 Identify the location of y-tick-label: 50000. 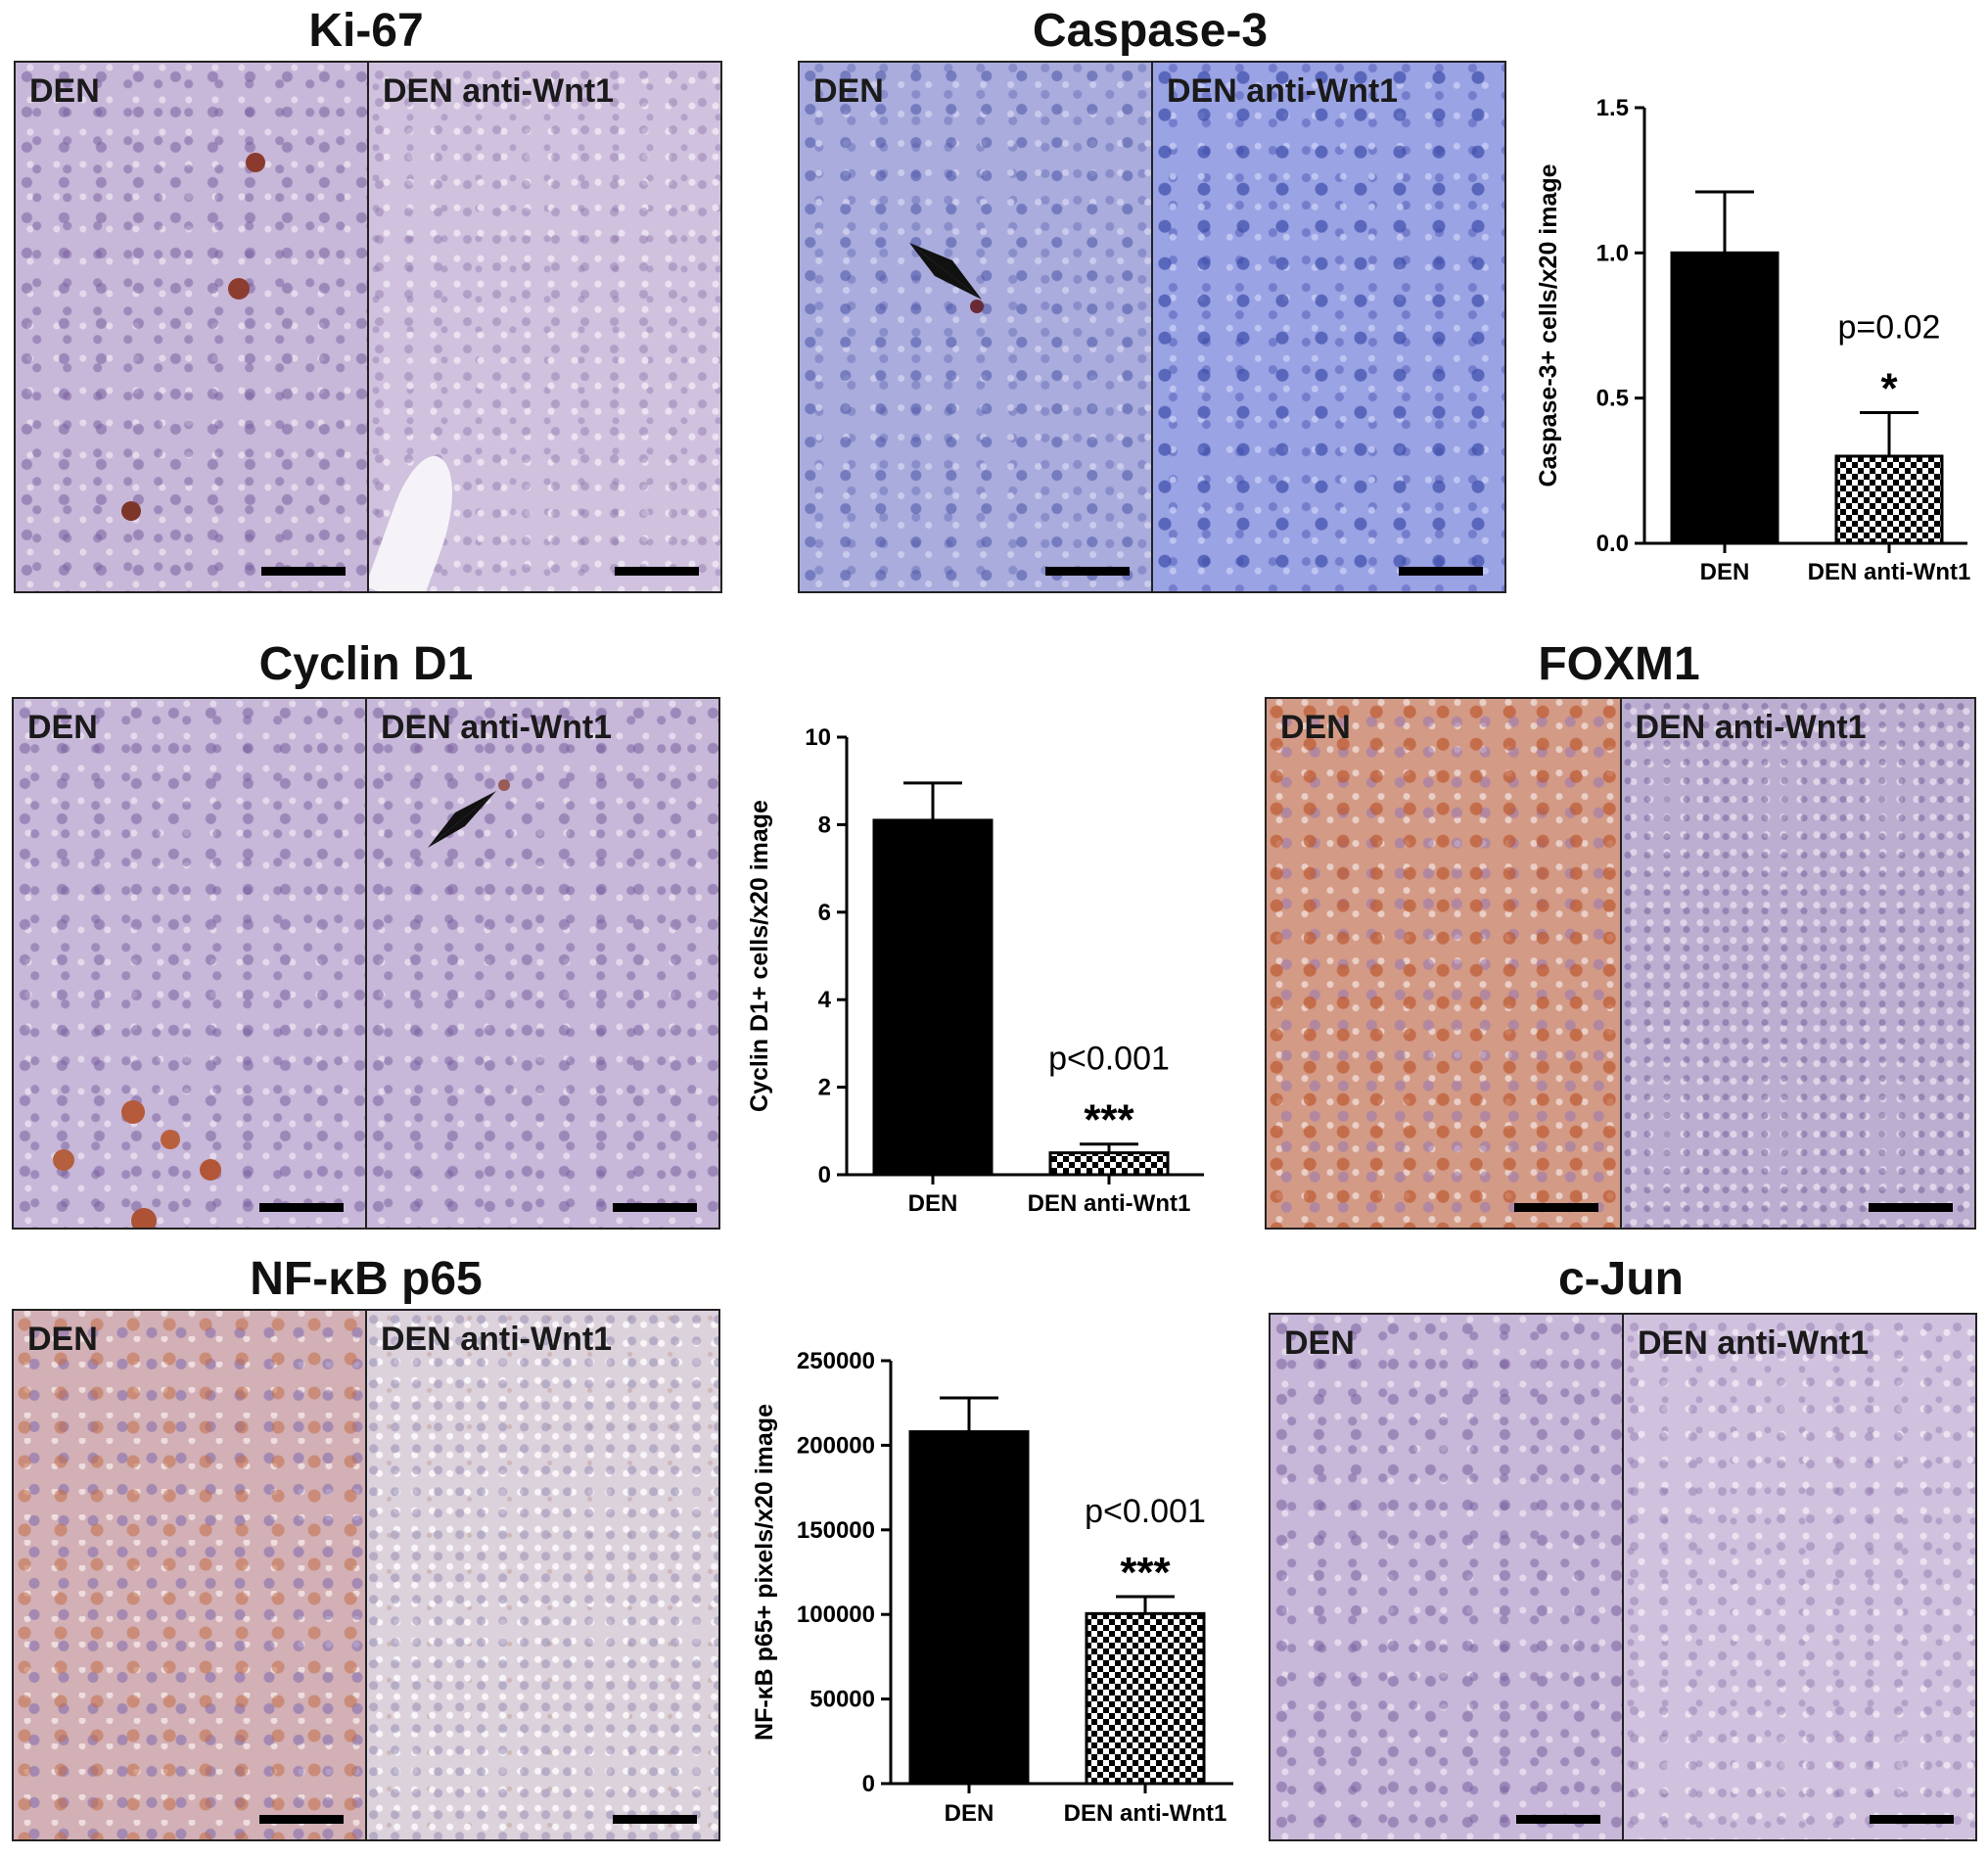
(842, 1700).